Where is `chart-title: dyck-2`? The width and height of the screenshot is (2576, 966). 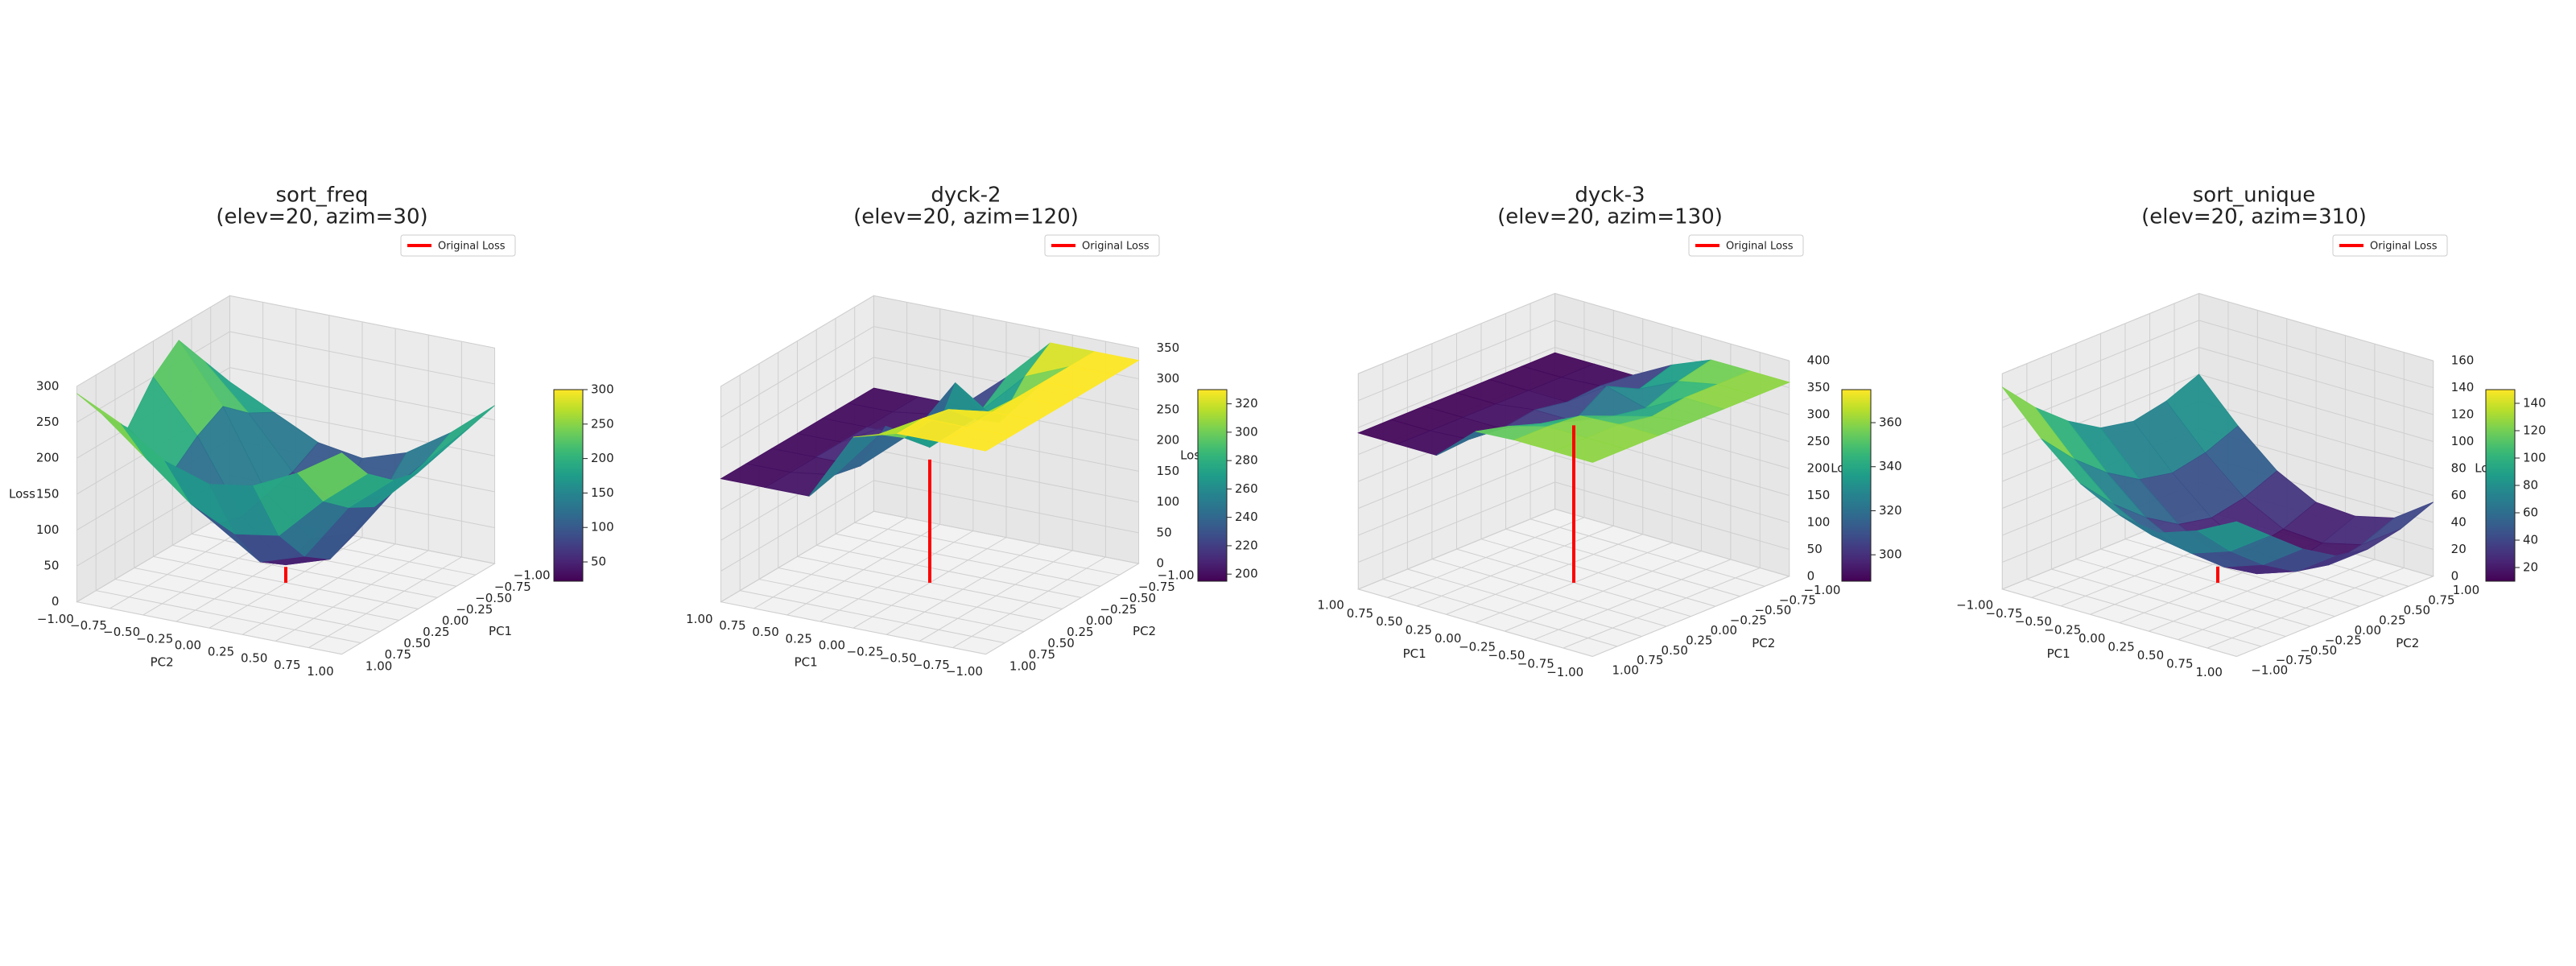 chart-title: dyck-2 is located at coordinates (966, 196).